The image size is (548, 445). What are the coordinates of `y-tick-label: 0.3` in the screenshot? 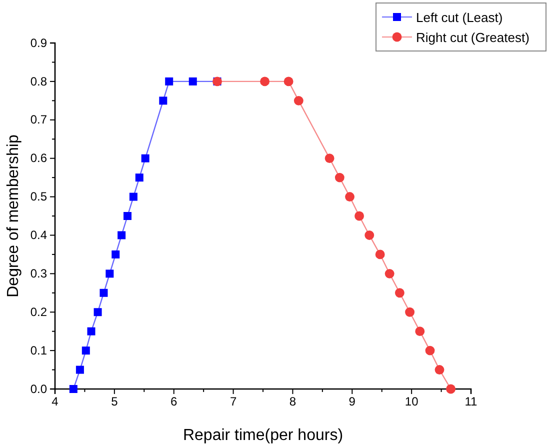 It's located at (39, 273).